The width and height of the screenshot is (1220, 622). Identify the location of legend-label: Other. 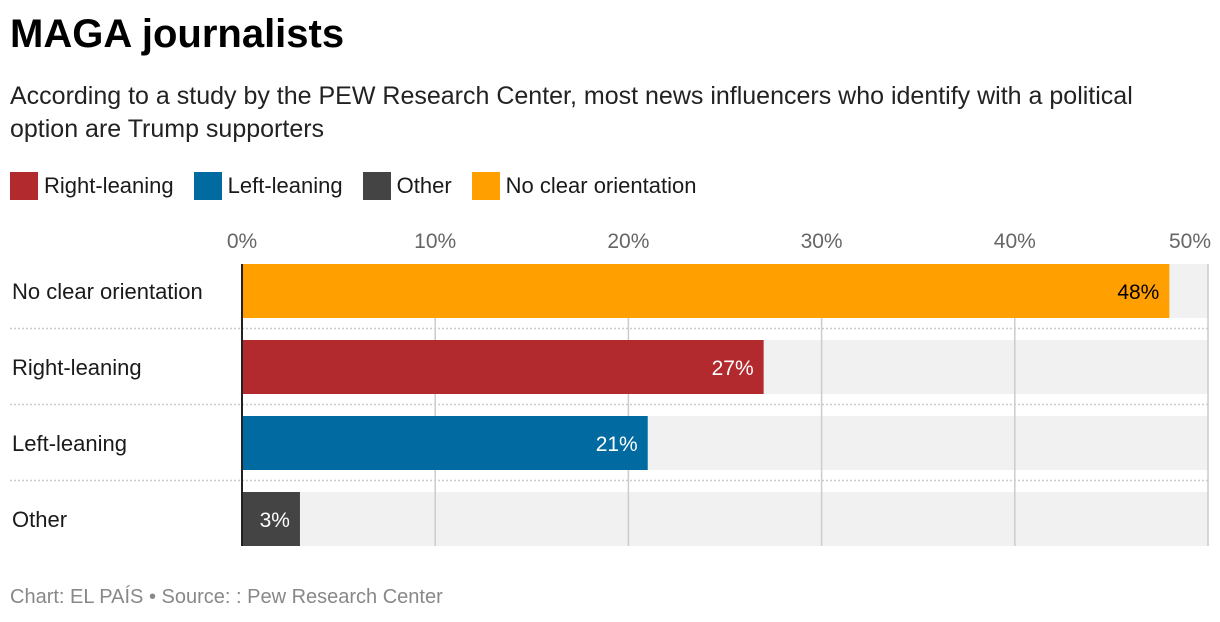
(424, 185).